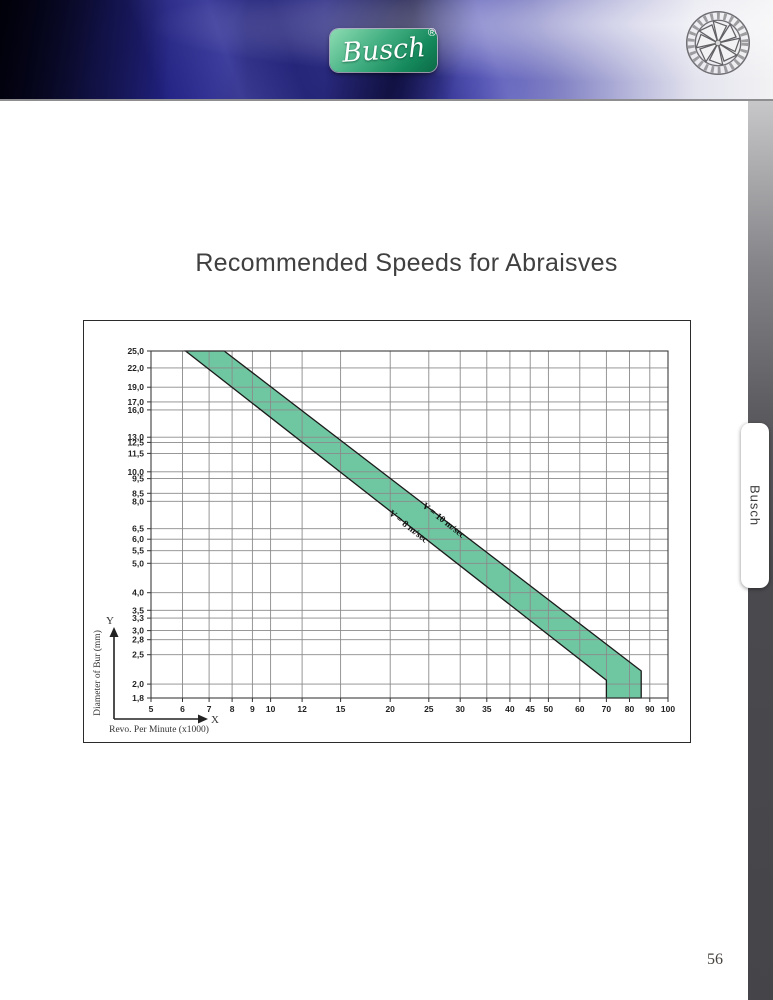 The width and height of the screenshot is (773, 1000). What do you see at coordinates (271, 709) in the screenshot?
I see `x-tick-label: 10` at bounding box center [271, 709].